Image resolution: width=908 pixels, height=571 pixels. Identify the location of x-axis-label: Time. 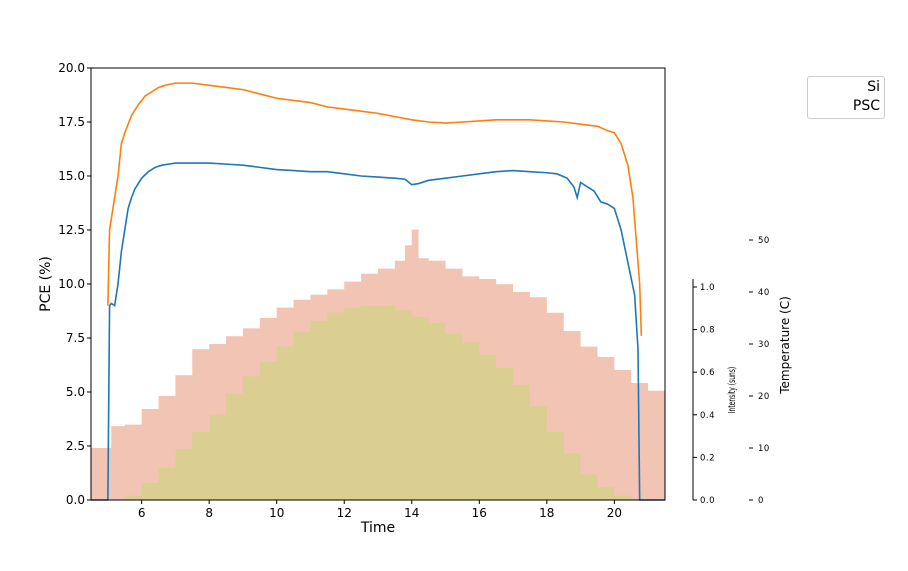
(377, 528).